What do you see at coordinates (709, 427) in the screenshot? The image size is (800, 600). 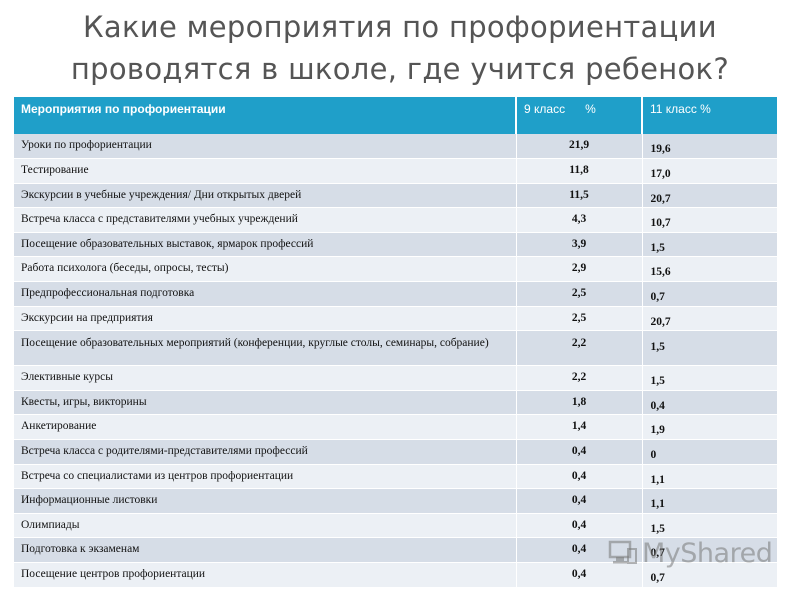 I see `grade11-value: 1,9` at bounding box center [709, 427].